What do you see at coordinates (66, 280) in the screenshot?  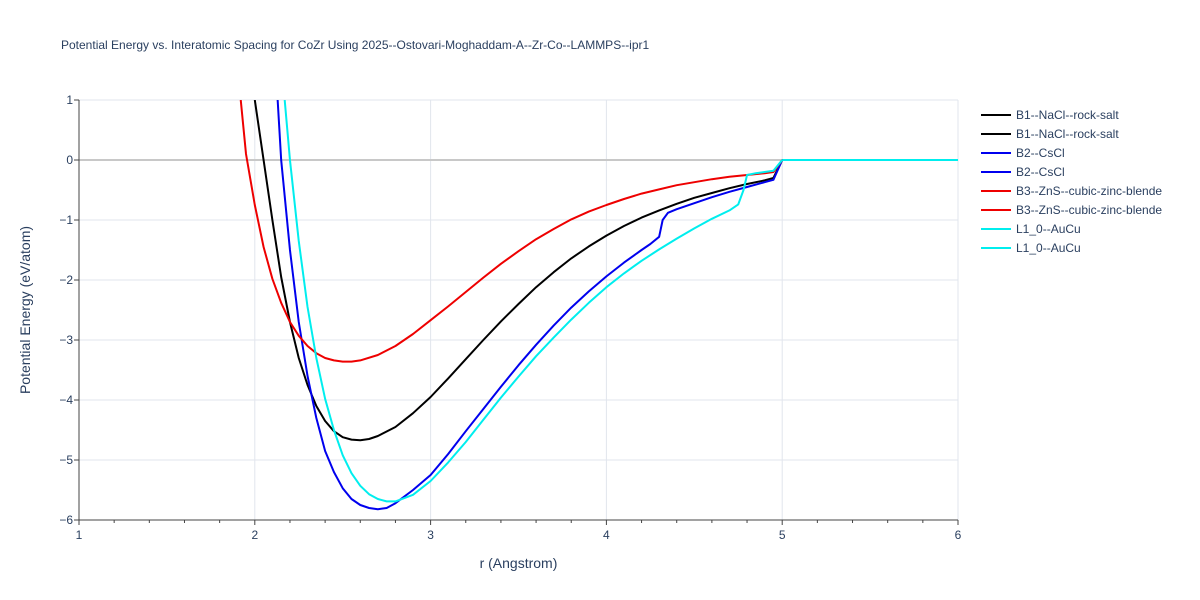 I see `y-tick-label: −2` at bounding box center [66, 280].